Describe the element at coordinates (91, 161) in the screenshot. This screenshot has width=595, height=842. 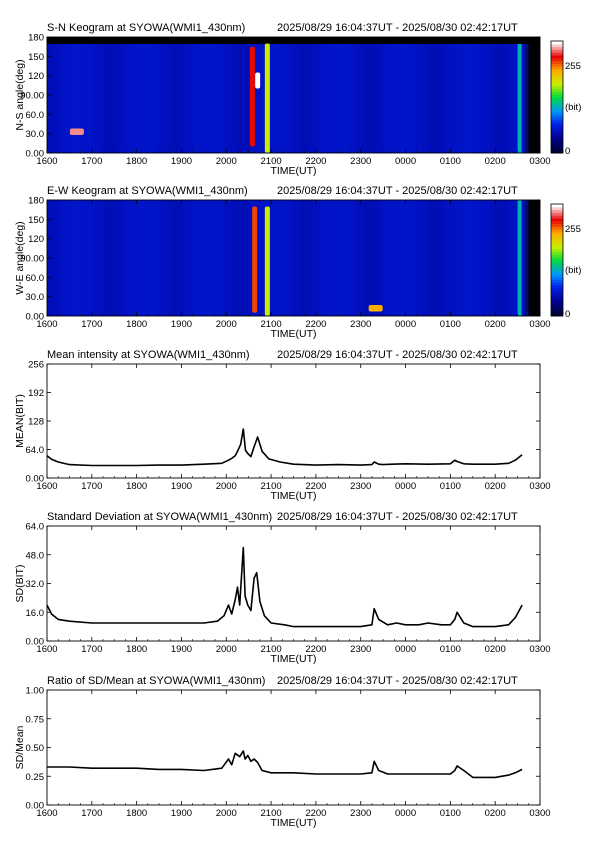
I see `x-tick-label: 1700` at that location.